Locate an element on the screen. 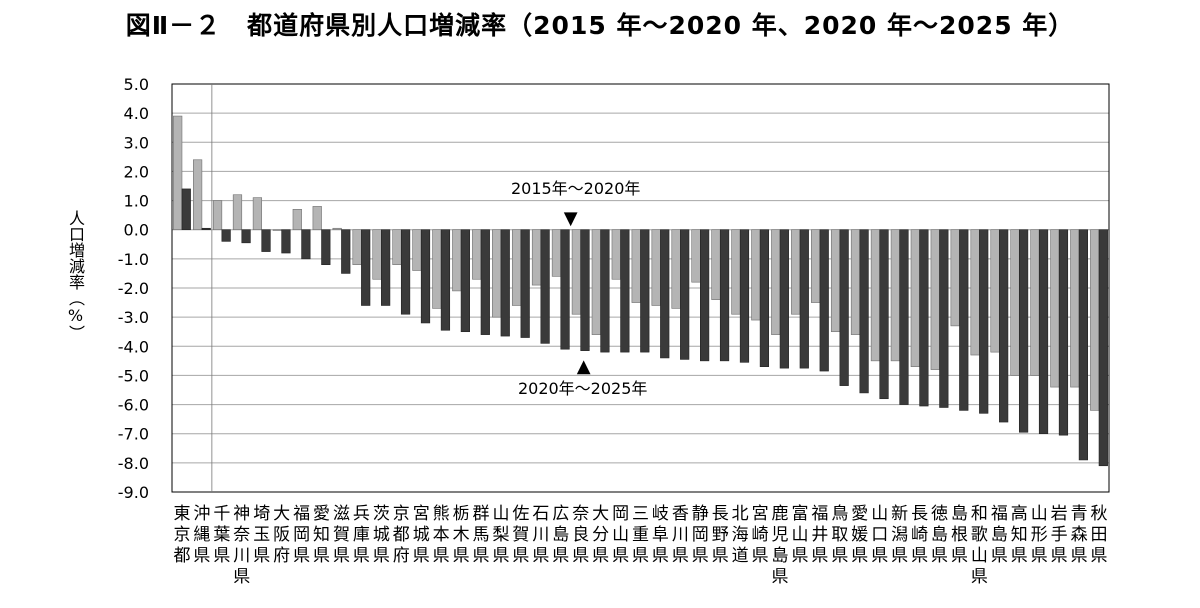  y-tick-label: -7.0 is located at coordinates (133, 434).